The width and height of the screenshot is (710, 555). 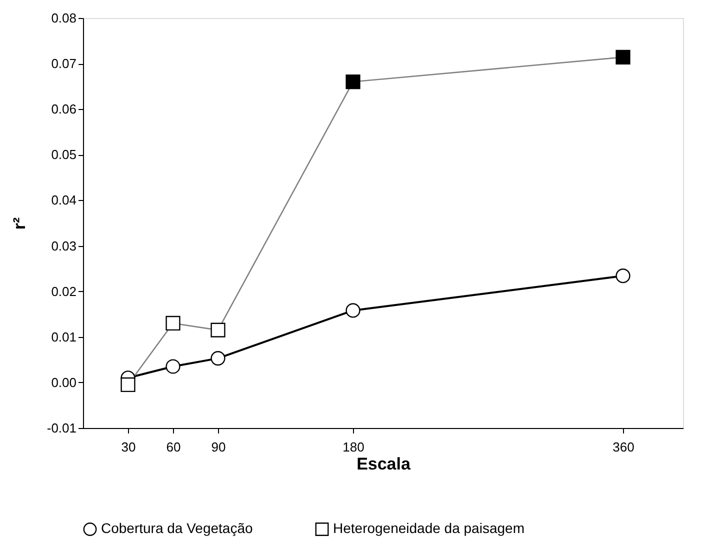 I want to click on y-tick-label: 0.00, so click(x=63, y=382).